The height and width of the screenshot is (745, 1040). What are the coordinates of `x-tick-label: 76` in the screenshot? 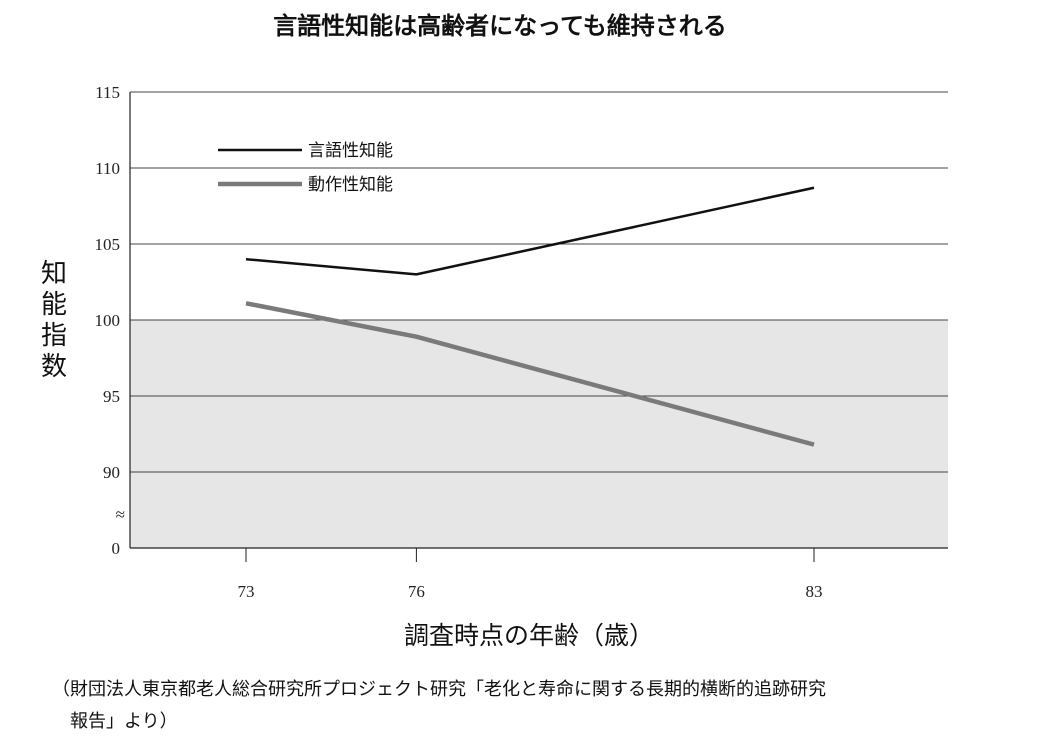 It's located at (416, 591).